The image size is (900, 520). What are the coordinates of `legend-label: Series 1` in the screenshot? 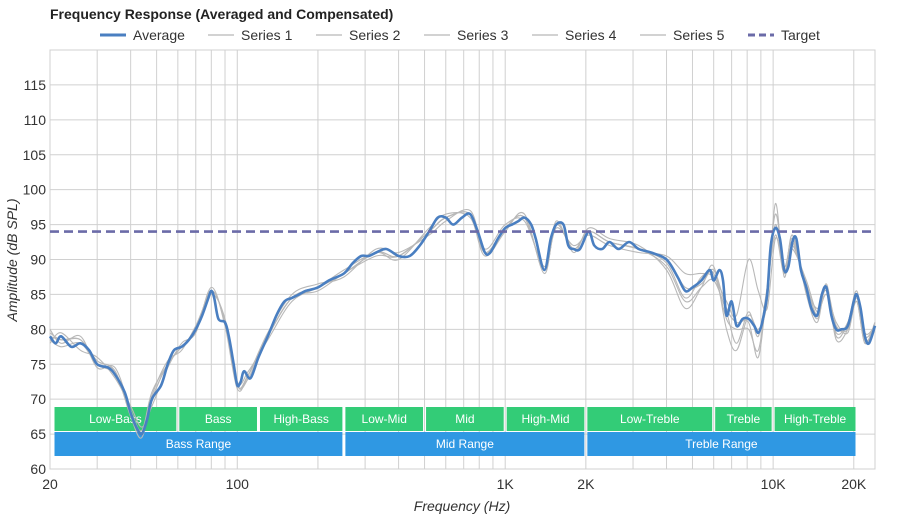 It's located at (267, 35).